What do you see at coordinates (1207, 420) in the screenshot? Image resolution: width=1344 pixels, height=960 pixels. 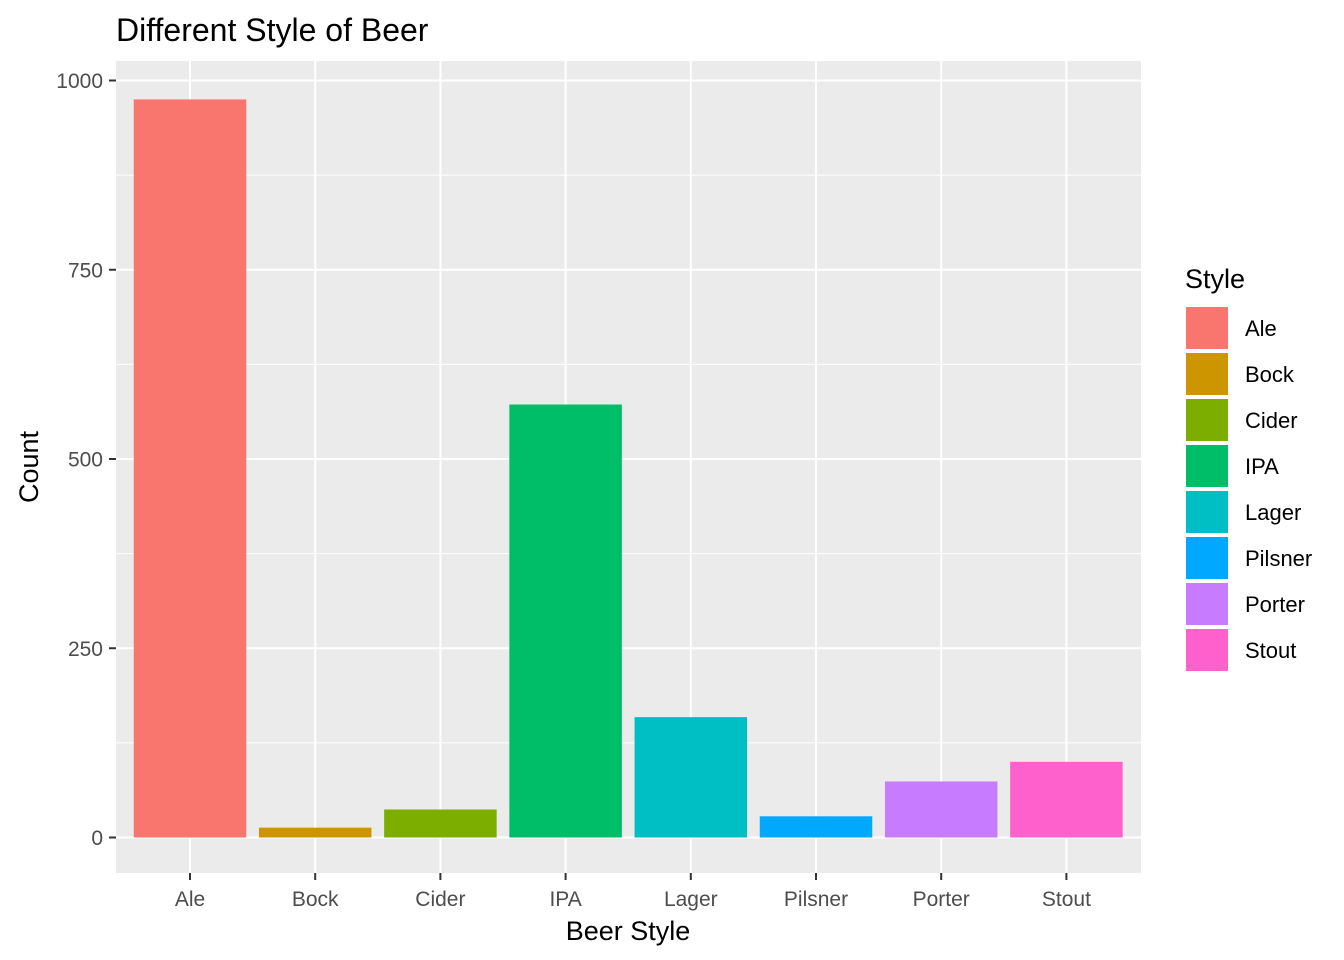 I see `legend-key-cider` at bounding box center [1207, 420].